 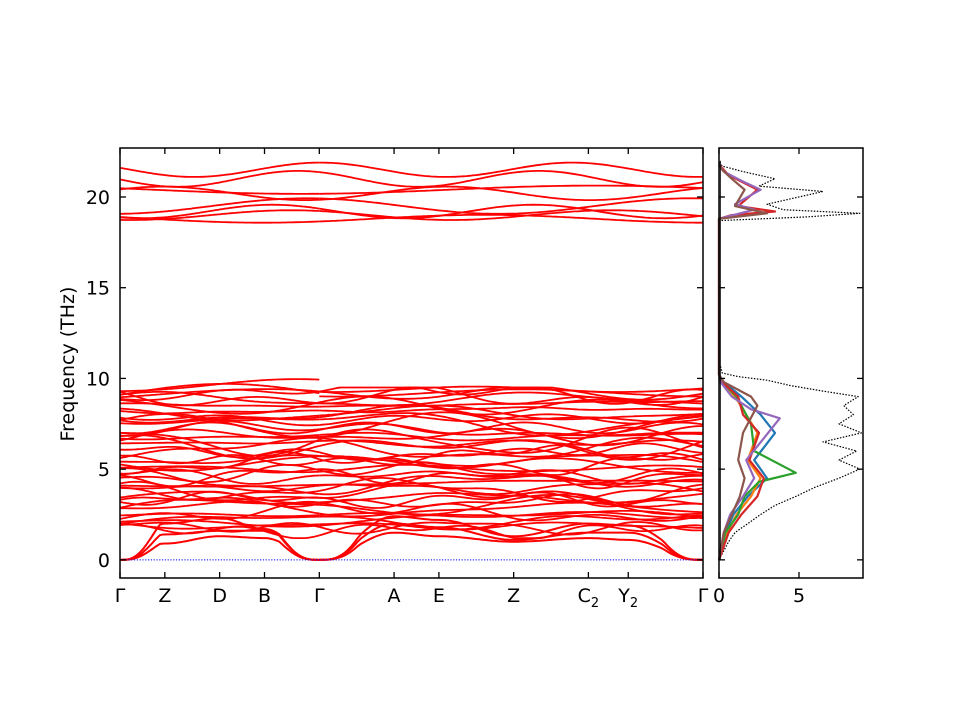 I want to click on band-ytick-label: 0, so click(x=104, y=561).